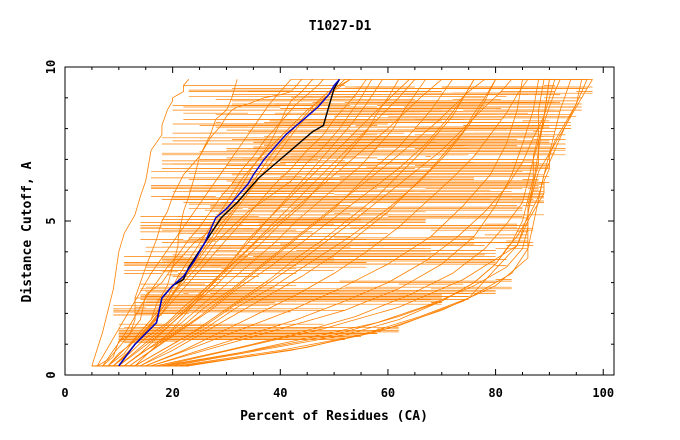 The width and height of the screenshot is (680, 440). Describe the element at coordinates (388, 393) in the screenshot. I see `x-tick-label: 60` at that location.